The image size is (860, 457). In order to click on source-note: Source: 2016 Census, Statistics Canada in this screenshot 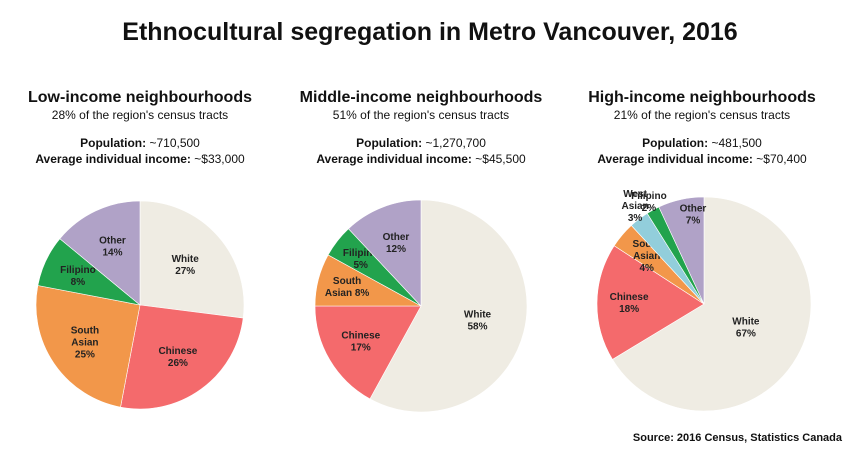, I will do `click(737, 438)`.